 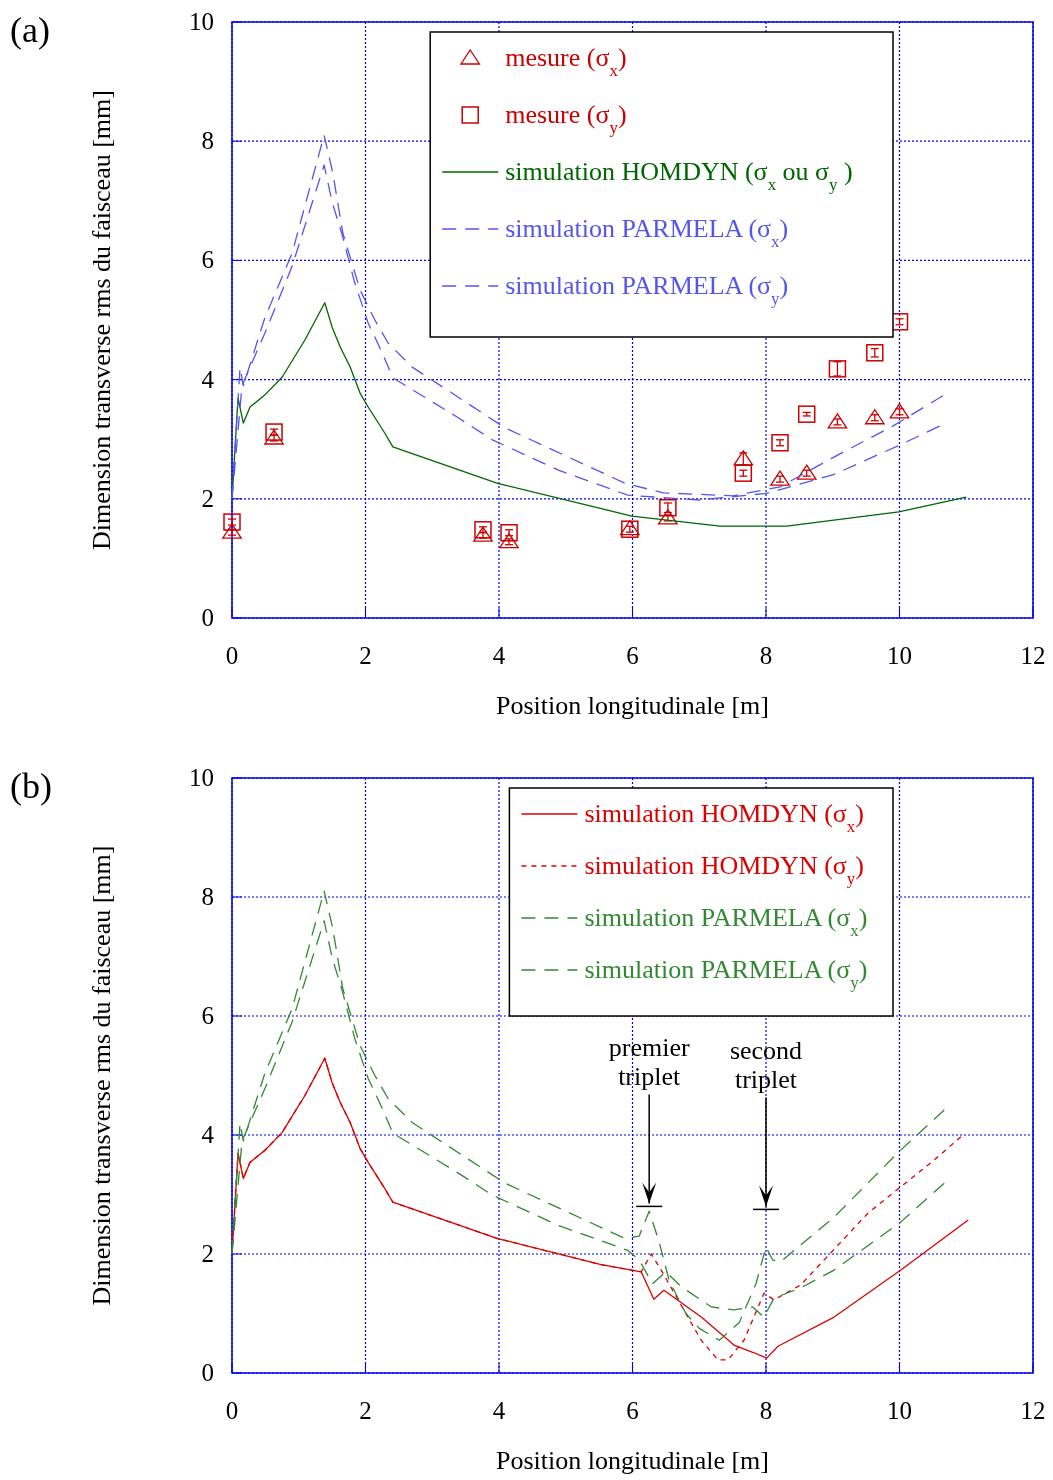 I want to click on annotation: second triplet, so click(x=766, y=1065).